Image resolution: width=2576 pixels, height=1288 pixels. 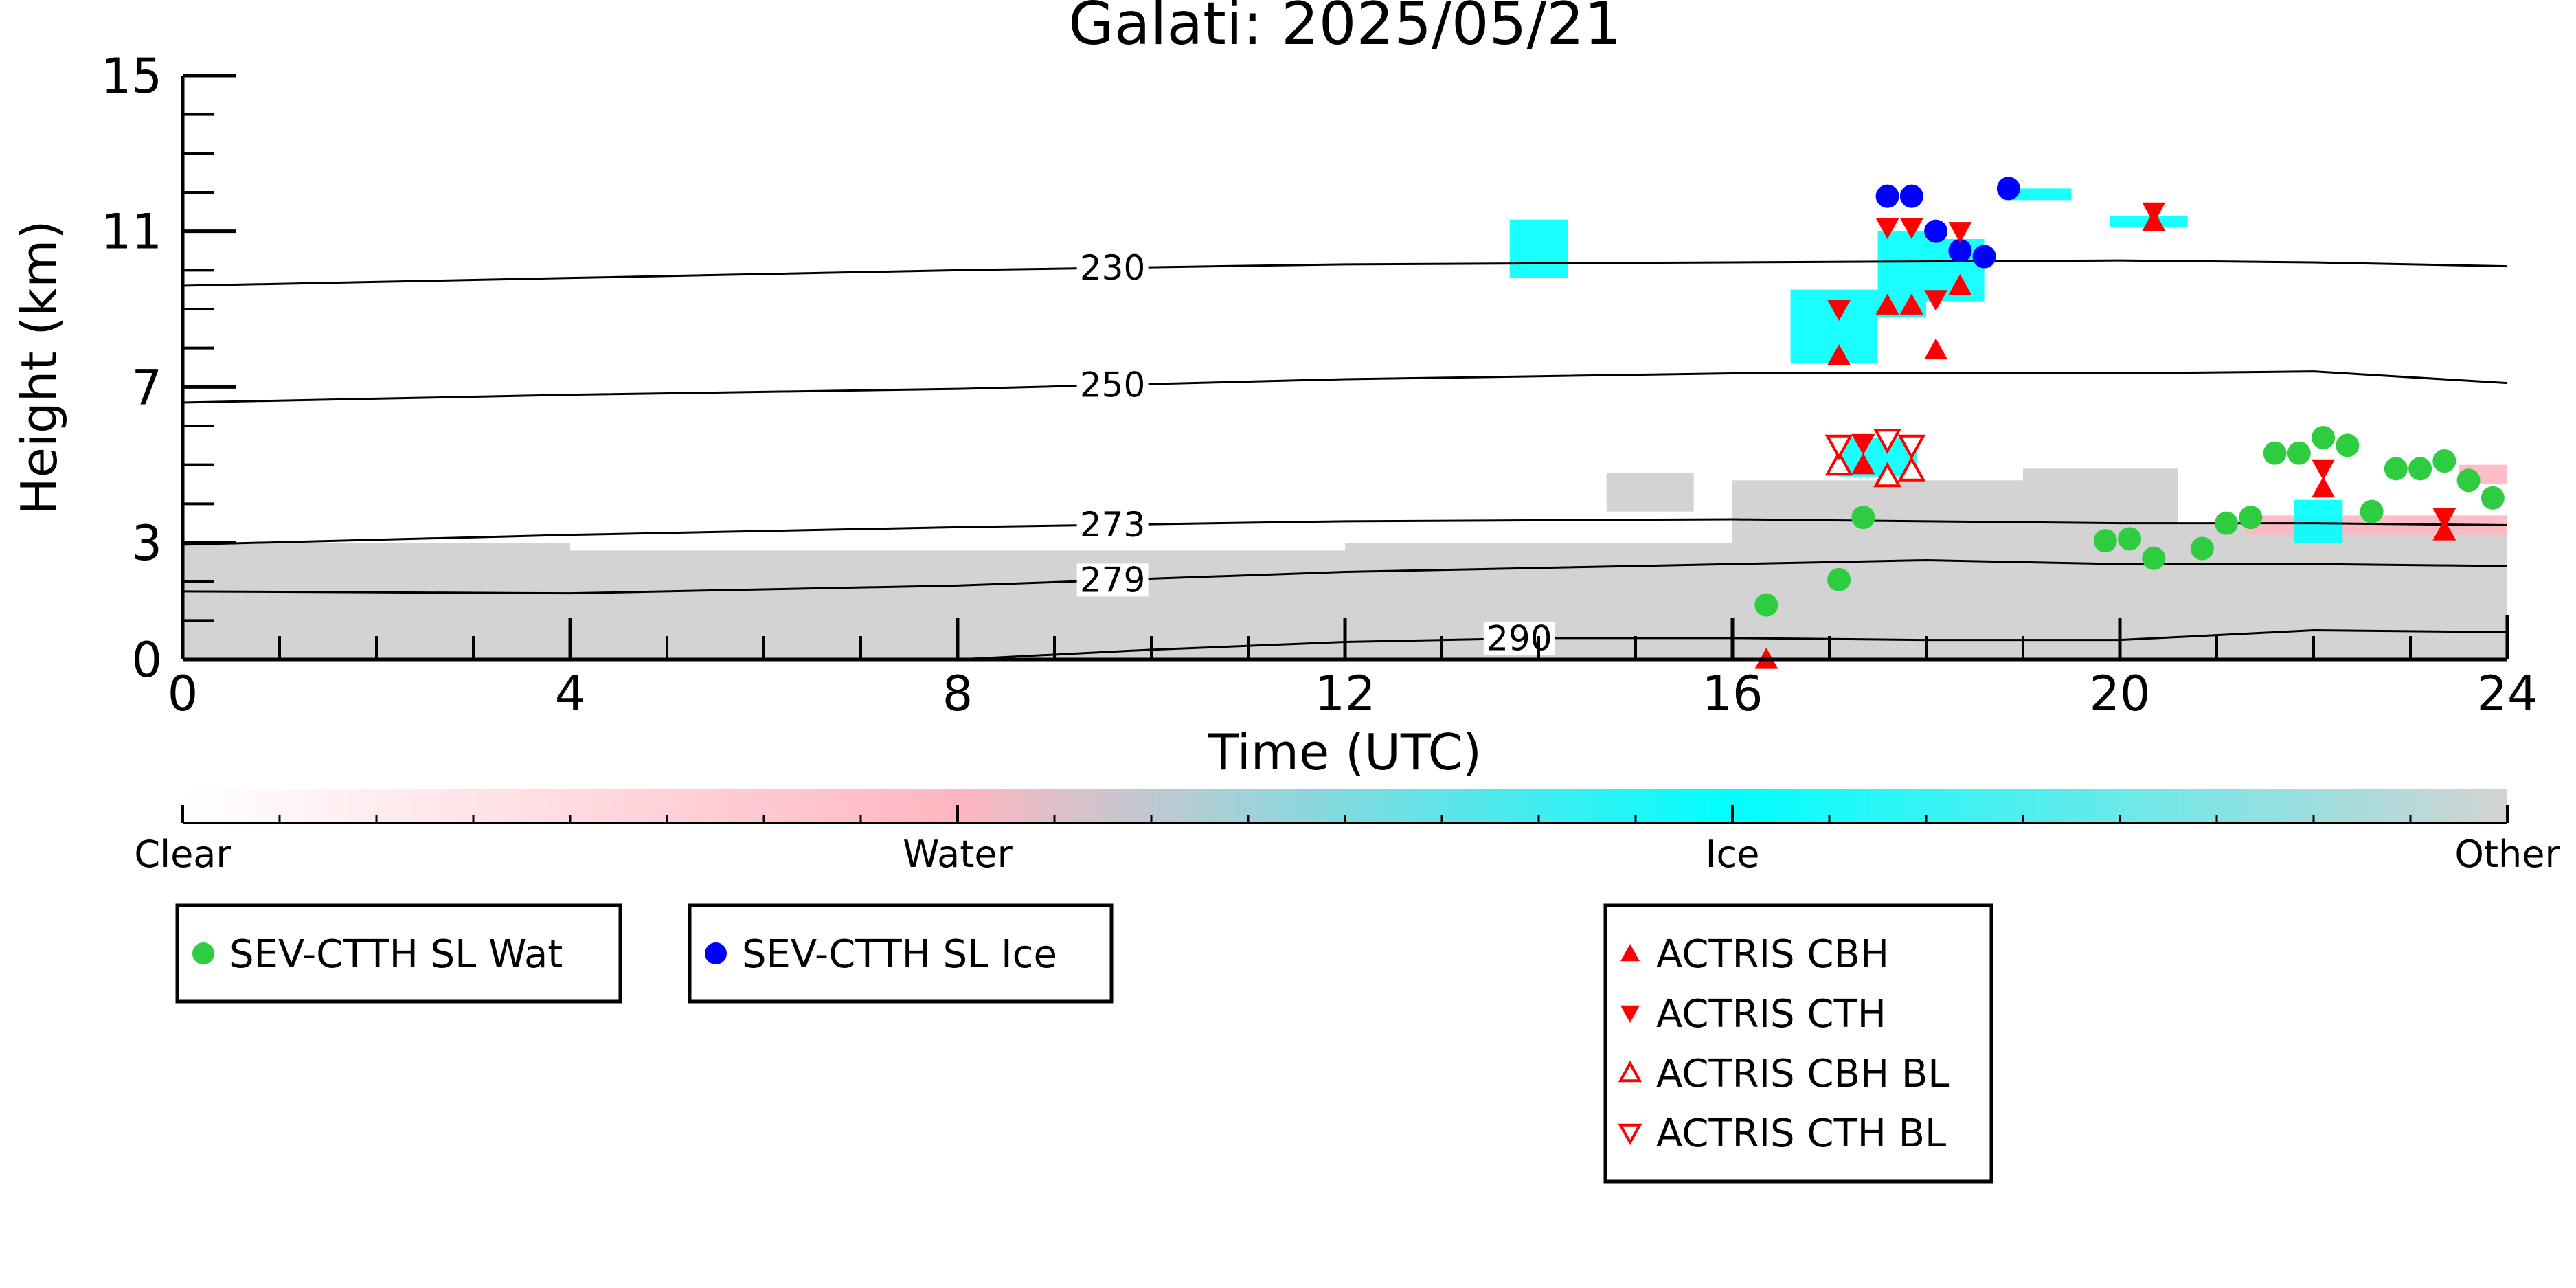 I want to click on legend-marker-sev-ctth-sl-ice, so click(x=716, y=953).